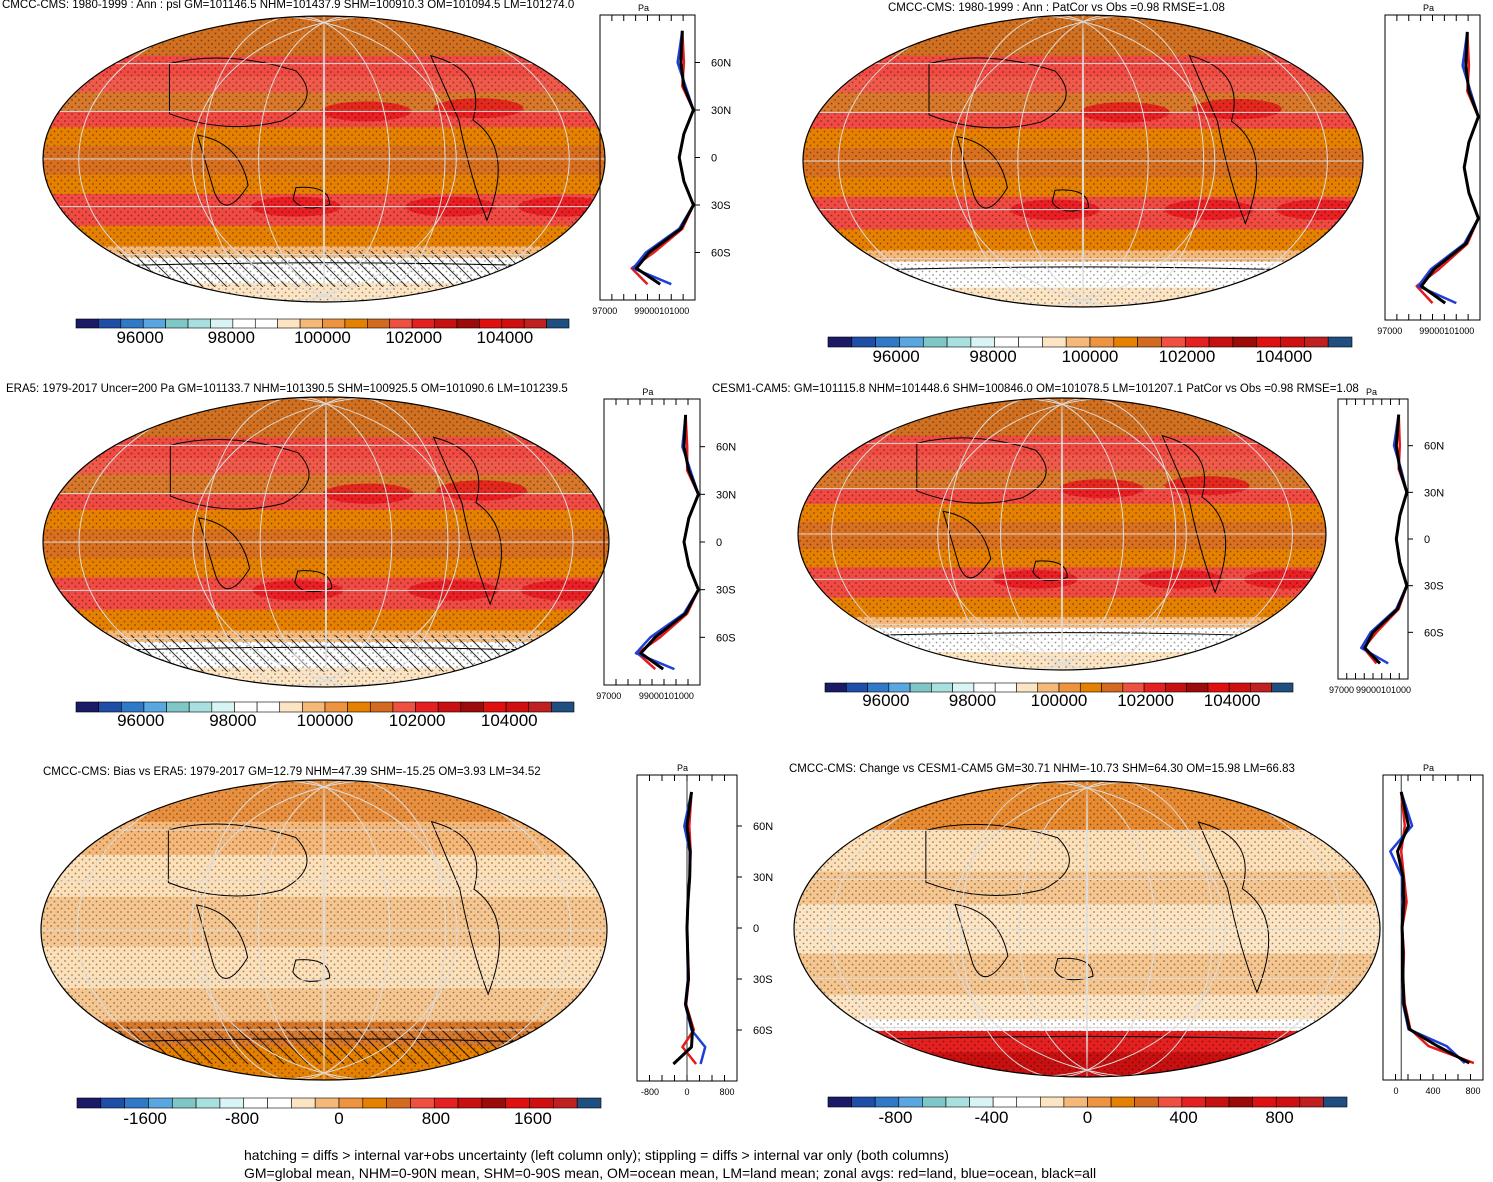  I want to click on lat-tick-label: 60N, so click(1434, 447).